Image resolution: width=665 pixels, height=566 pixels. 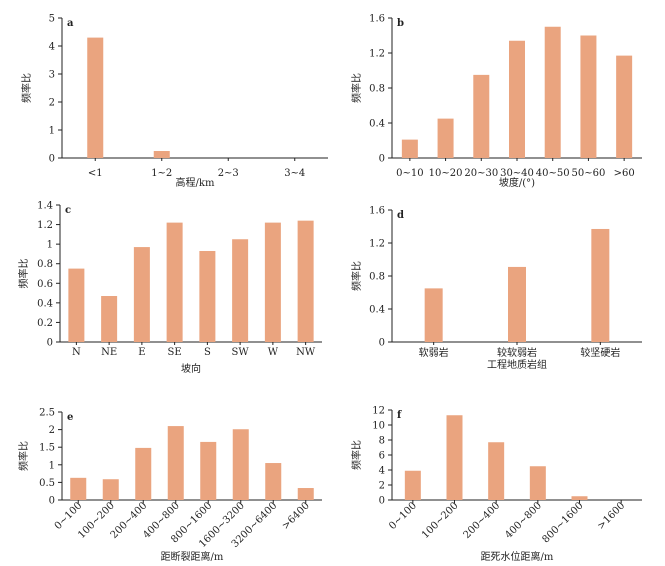 What do you see at coordinates (446, 173) in the screenshot?
I see `x-tick-label: 10~20` at bounding box center [446, 173].